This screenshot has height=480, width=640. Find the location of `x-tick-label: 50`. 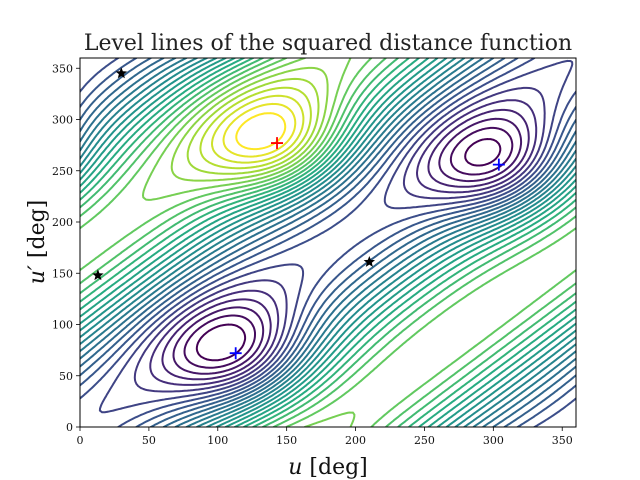

x-tick-label: 50 is located at coordinates (149, 440).